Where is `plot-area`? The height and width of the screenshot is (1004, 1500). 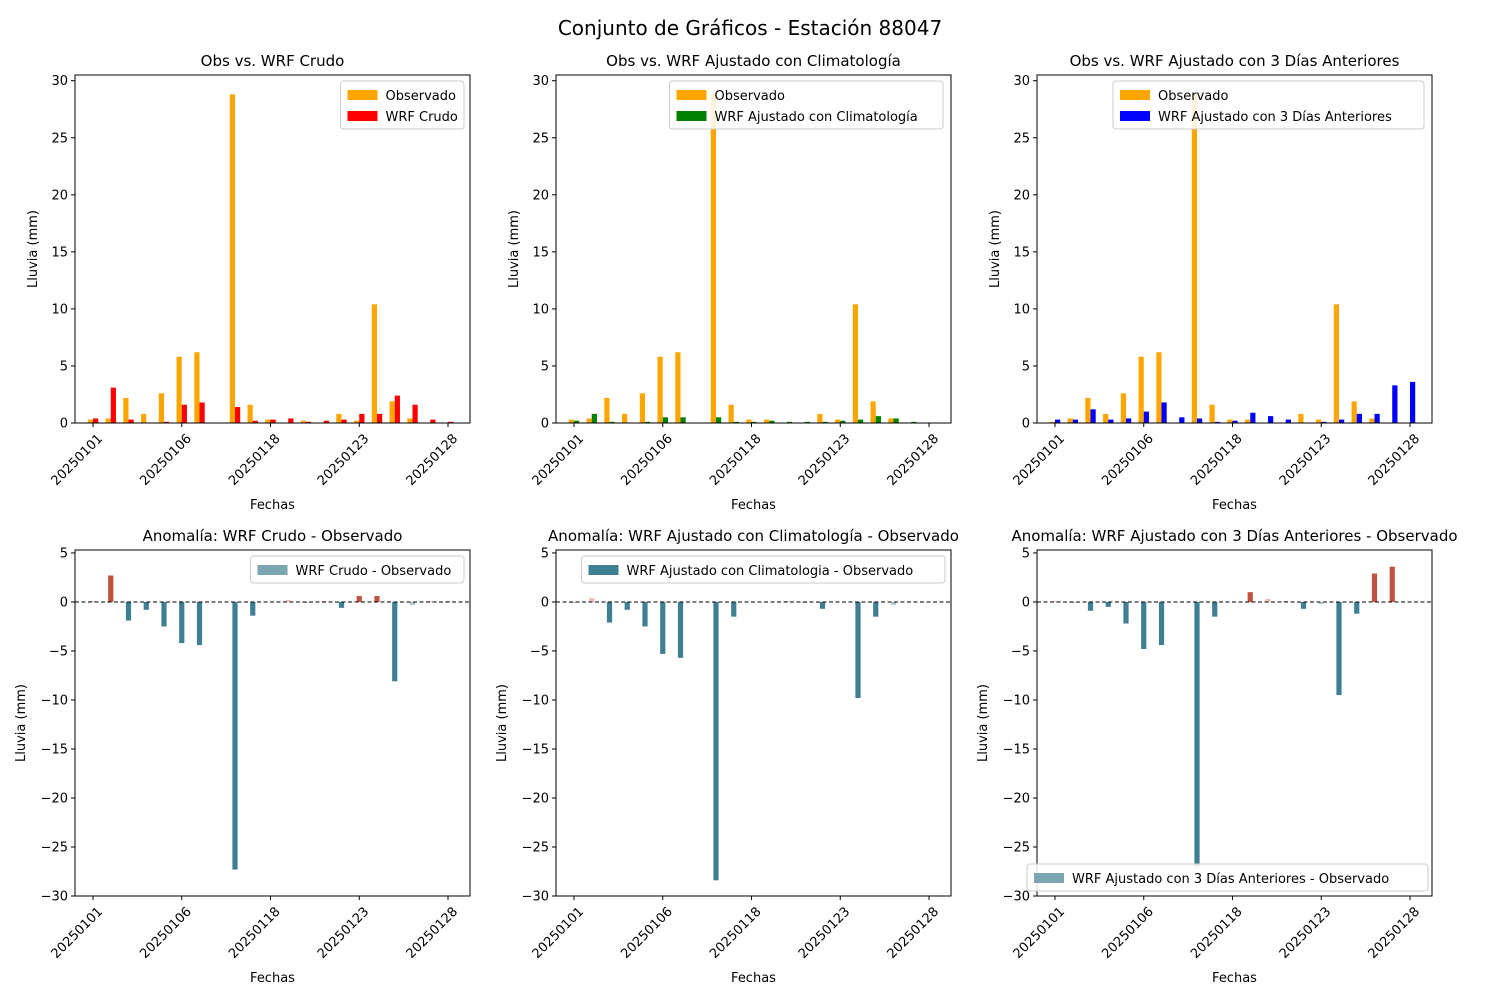
plot-area is located at coordinates (753, 723).